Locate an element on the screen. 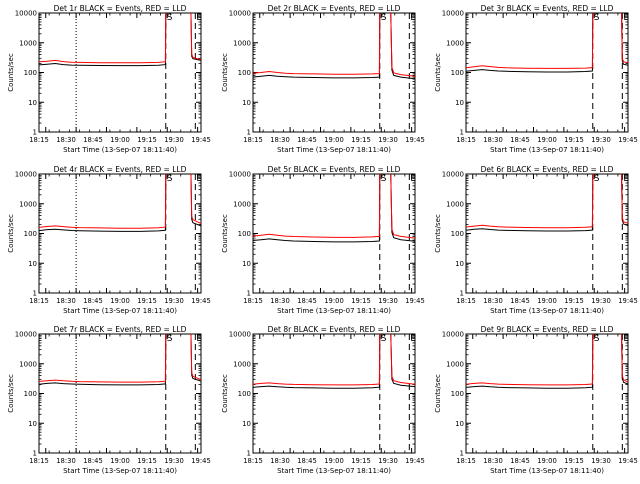  panel-title: Det 7r BLACK = Events, RED = LLD is located at coordinates (120, 329).